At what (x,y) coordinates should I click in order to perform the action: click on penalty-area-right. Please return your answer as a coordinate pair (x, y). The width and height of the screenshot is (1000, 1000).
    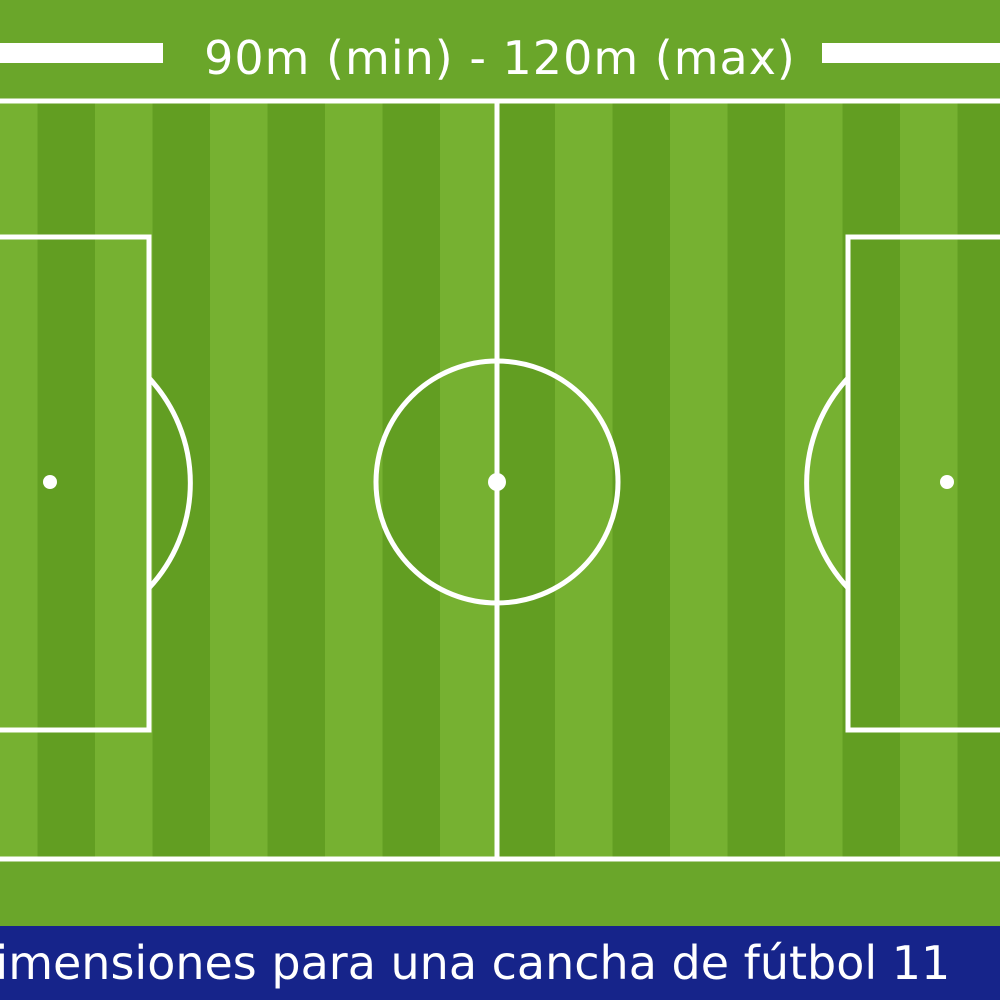
    Looking at the image, I should click on (922, 483).